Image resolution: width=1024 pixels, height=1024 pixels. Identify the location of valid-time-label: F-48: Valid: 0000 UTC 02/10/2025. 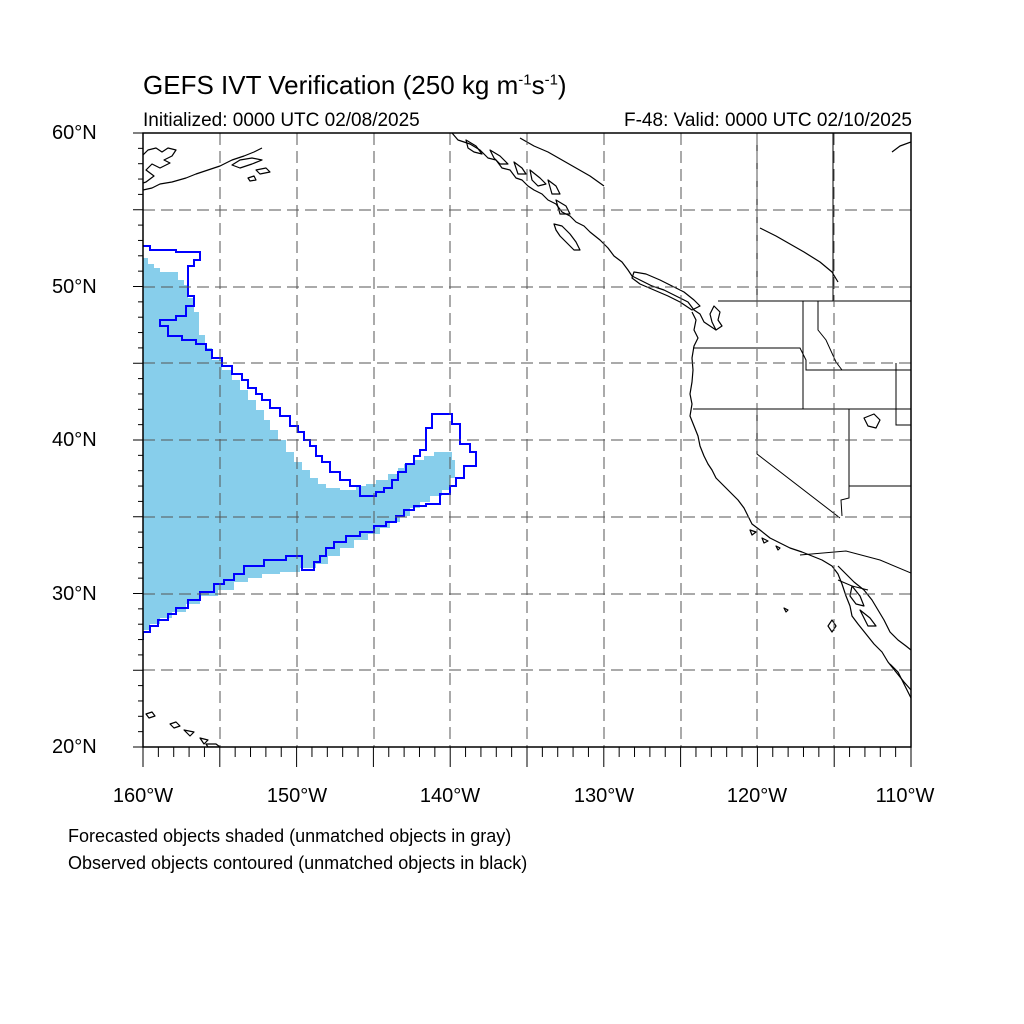
(768, 120).